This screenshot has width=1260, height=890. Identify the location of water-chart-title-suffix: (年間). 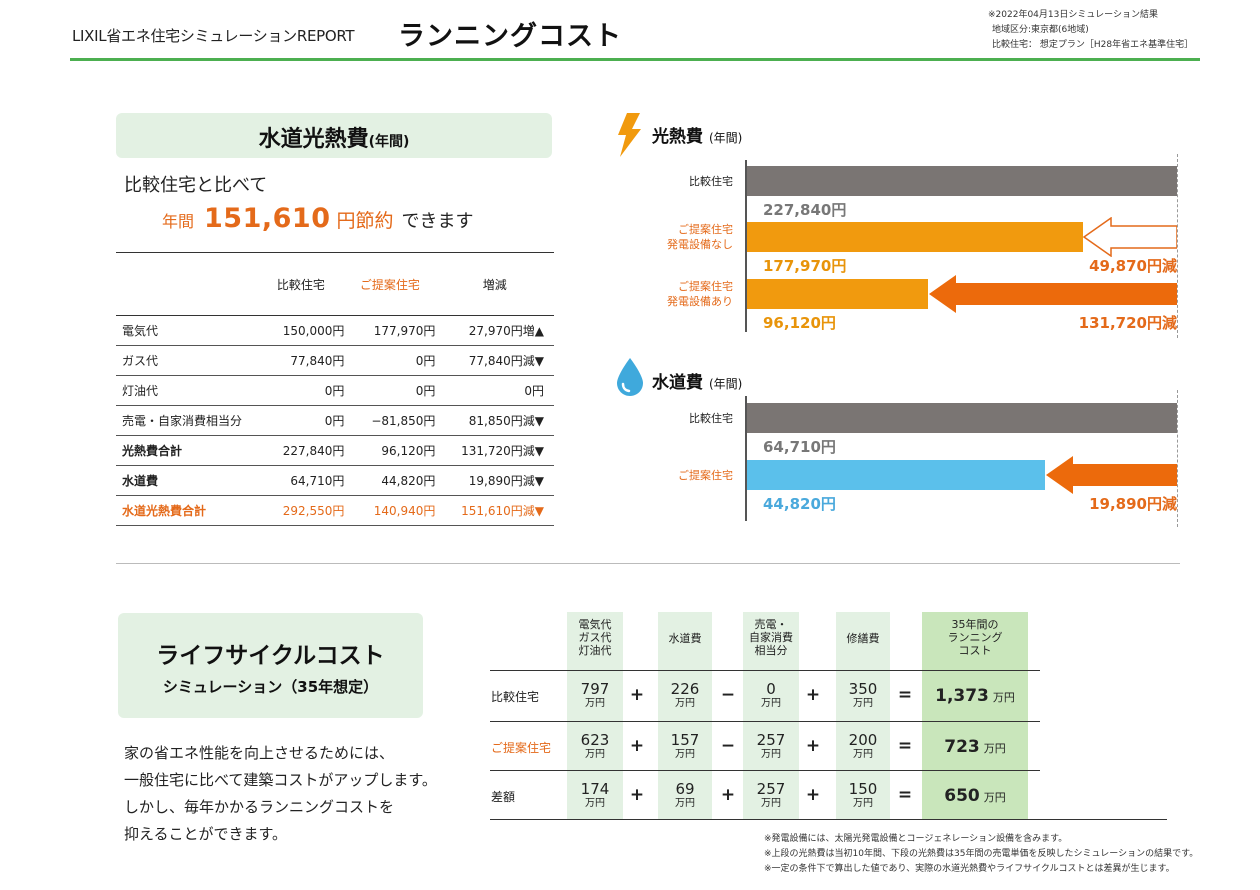
(726, 384).